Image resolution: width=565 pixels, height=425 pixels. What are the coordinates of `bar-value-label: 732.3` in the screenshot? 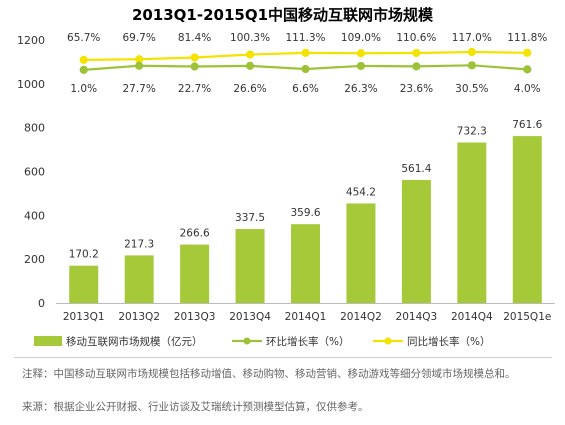 It's located at (472, 132).